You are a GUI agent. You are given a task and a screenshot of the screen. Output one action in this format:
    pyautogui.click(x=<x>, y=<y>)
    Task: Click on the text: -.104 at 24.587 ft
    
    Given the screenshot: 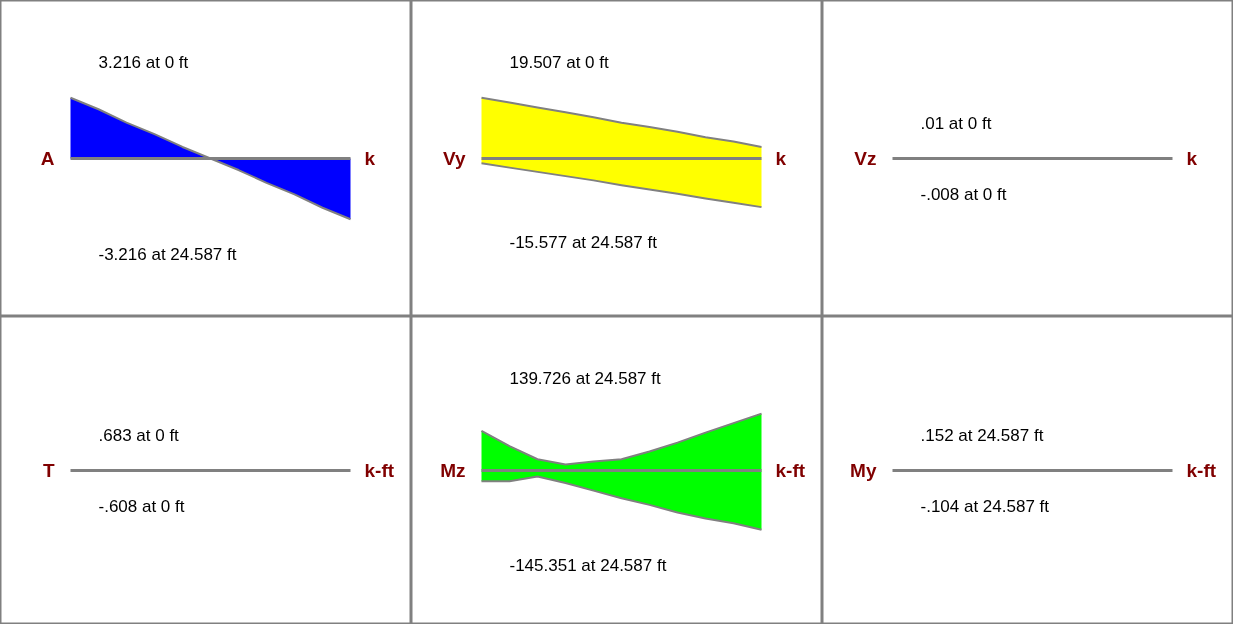 What is the action you would take?
    pyautogui.click(x=985, y=506)
    